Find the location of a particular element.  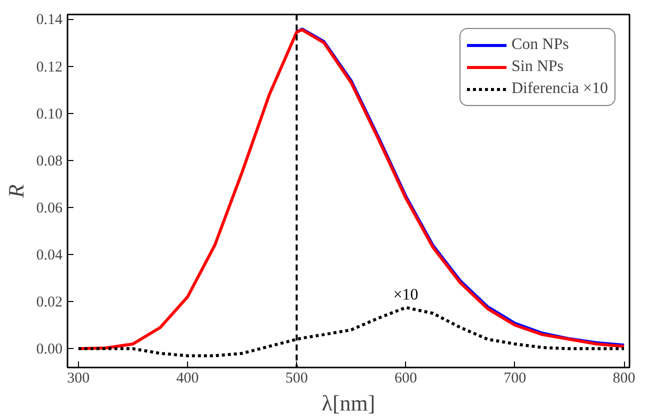

x-tick-label: 300 is located at coordinates (78, 378).